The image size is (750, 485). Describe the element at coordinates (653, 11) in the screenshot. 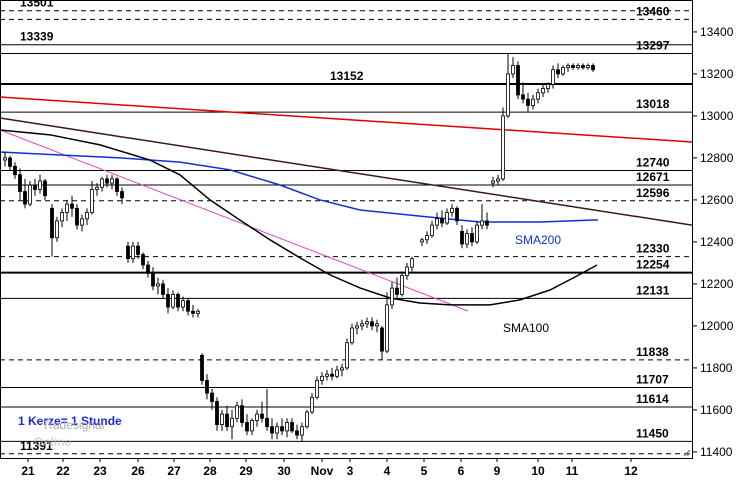

I see `level-label: 13460` at that location.